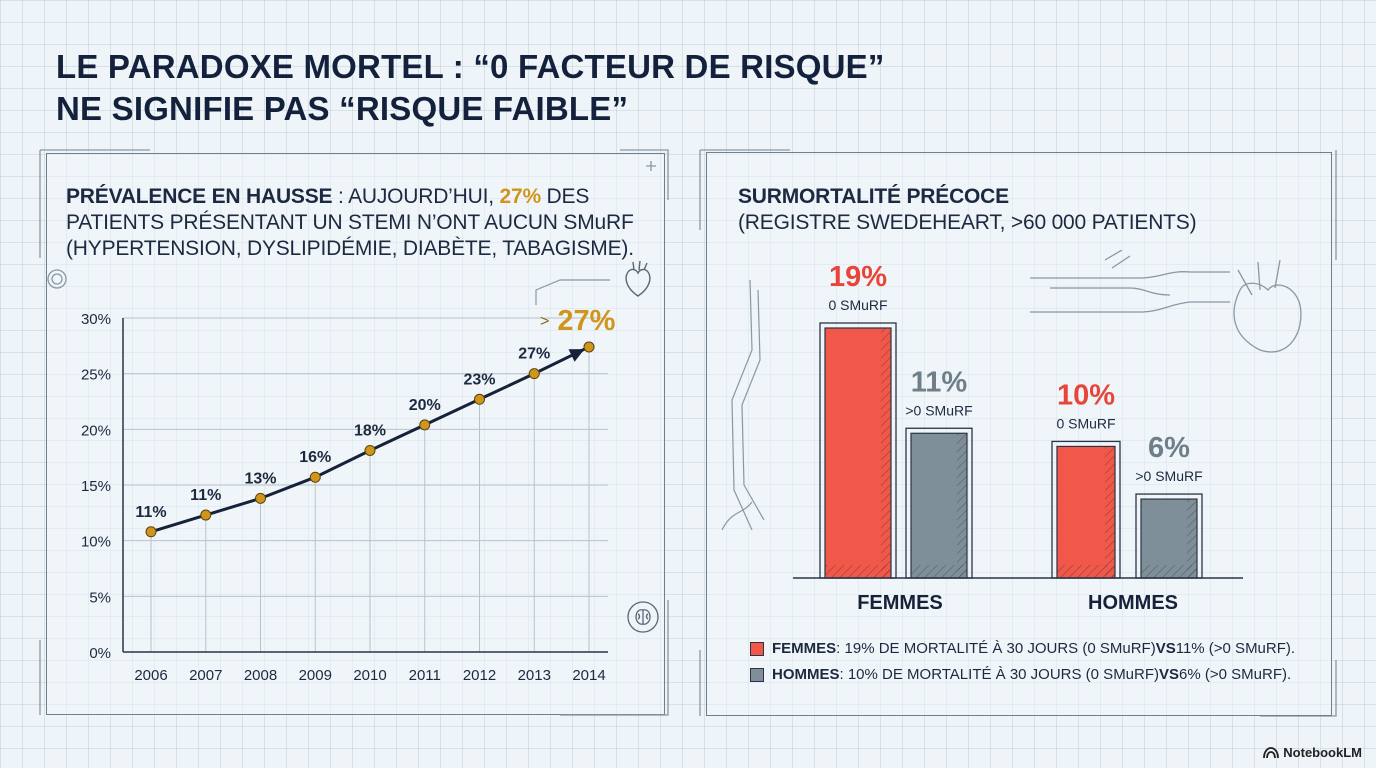 This screenshot has height=768, width=1376. Describe the element at coordinates (588, 675) in the screenshot. I see `x-tick-label: 2014` at that location.